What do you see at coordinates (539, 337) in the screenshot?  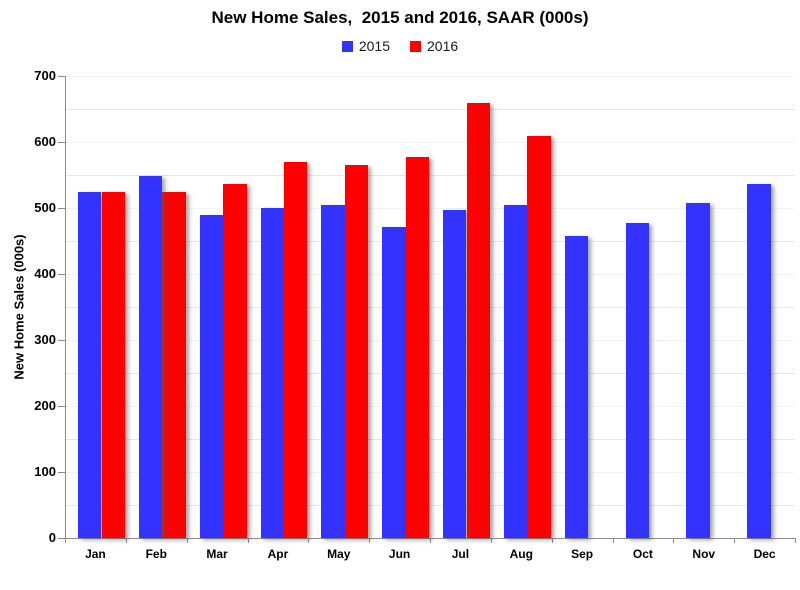 I see `bar-2016-aug` at bounding box center [539, 337].